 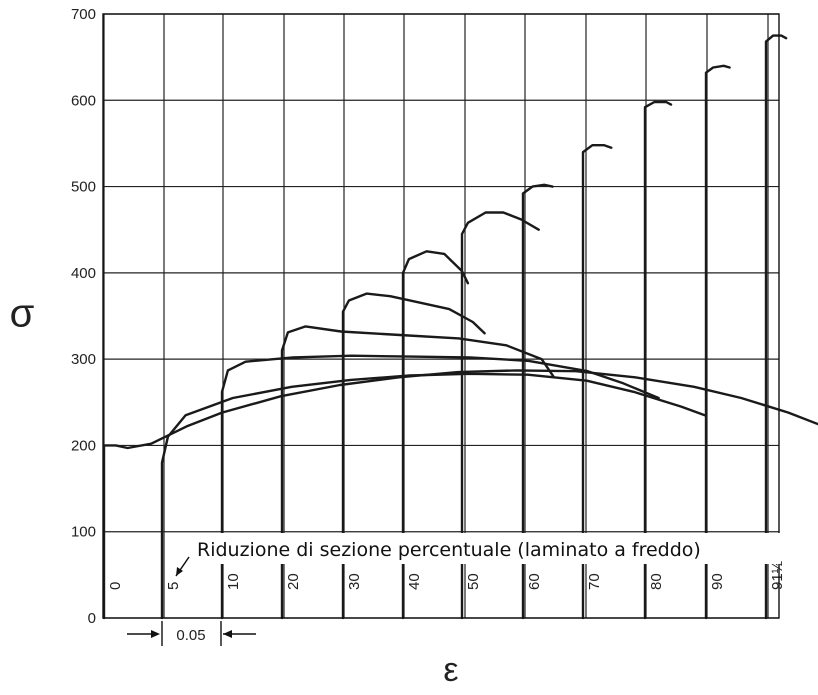 What do you see at coordinates (115, 586) in the screenshot?
I see `curve-label: 0` at bounding box center [115, 586].